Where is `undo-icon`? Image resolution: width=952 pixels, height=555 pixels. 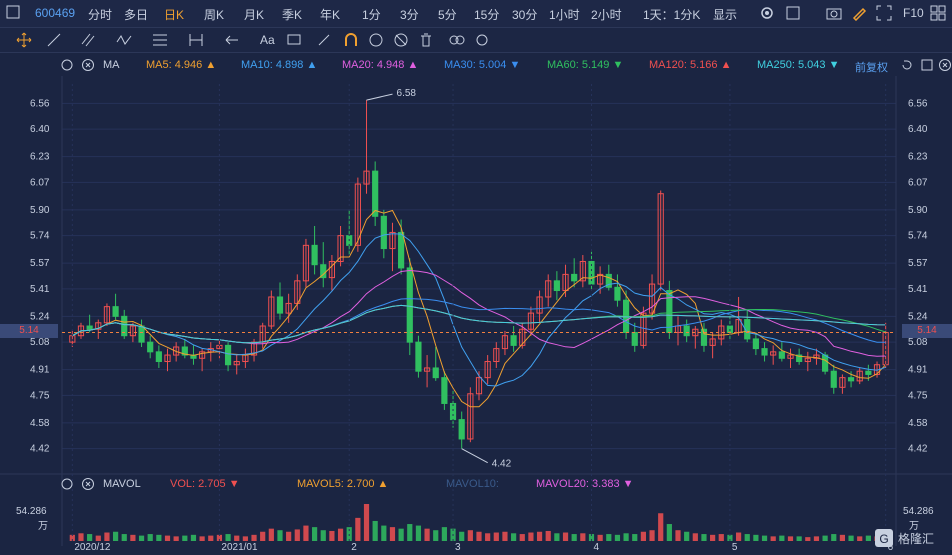 undo-icon is located at coordinates (908, 66).